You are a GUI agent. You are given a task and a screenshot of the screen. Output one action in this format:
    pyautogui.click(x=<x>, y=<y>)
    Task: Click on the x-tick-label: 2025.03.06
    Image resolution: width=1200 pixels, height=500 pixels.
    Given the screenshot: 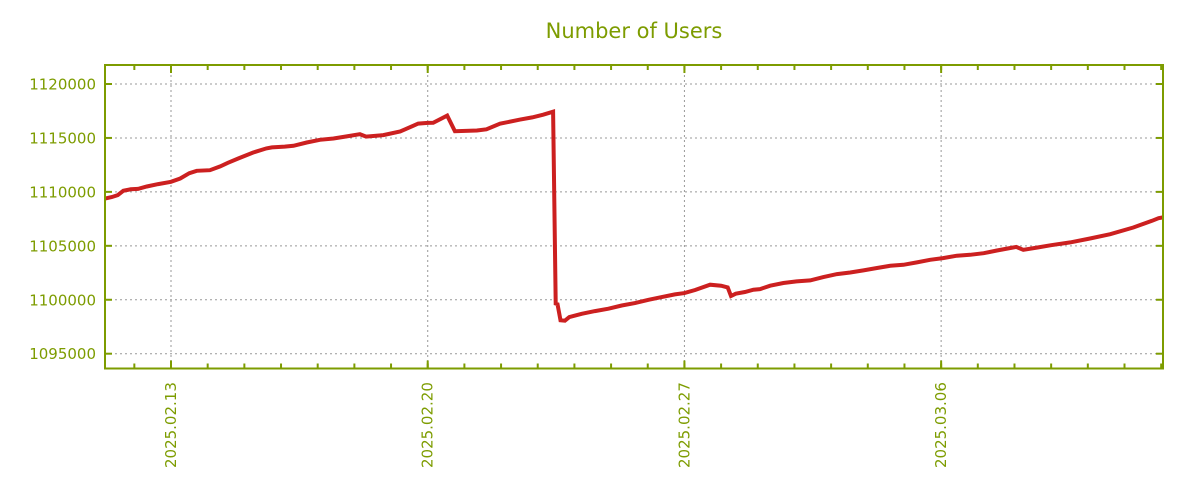 What is the action you would take?
    pyautogui.click(x=941, y=425)
    